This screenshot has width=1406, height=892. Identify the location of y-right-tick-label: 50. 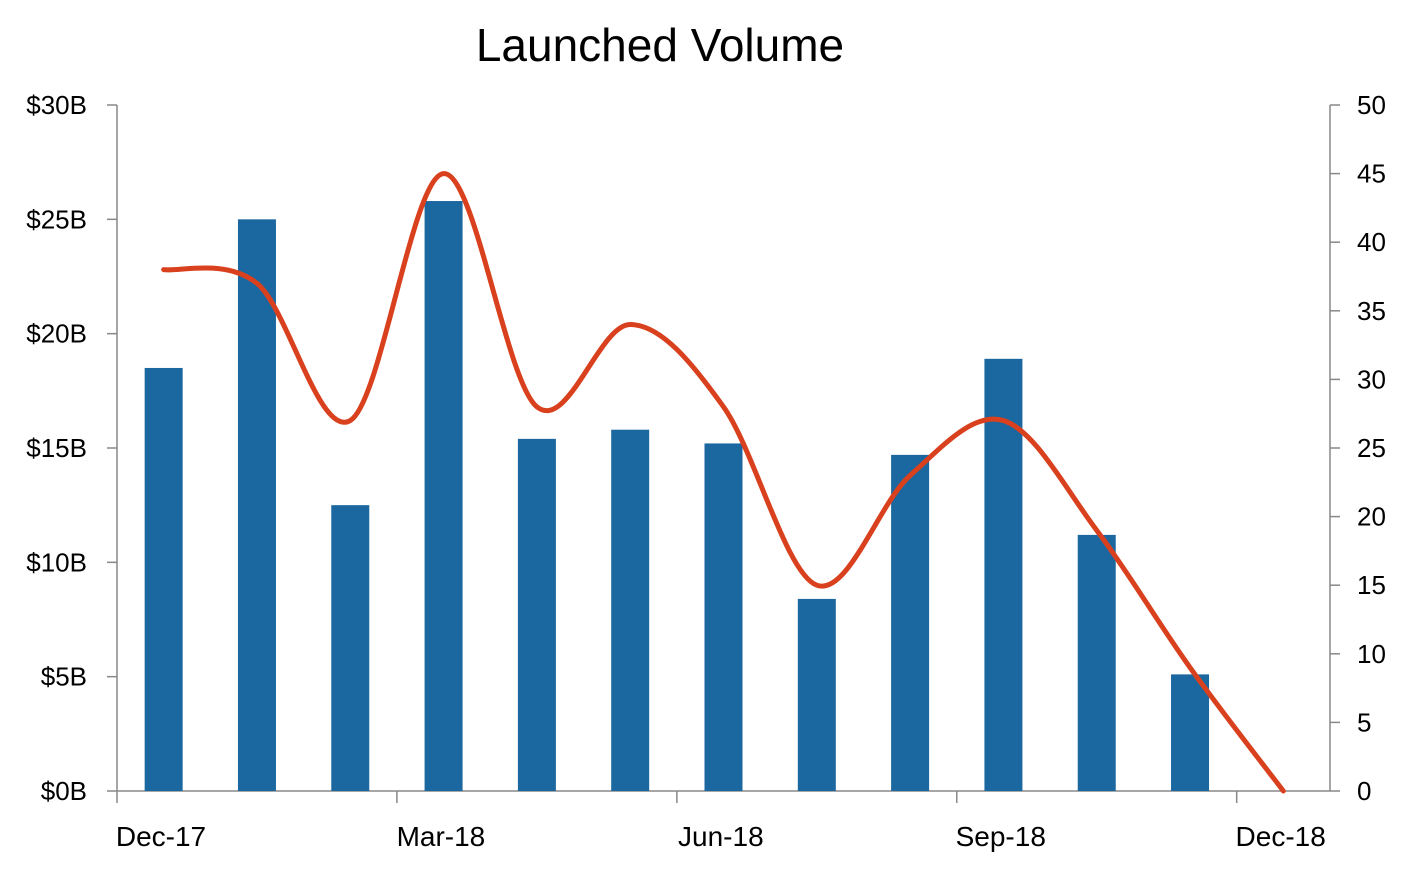
(1371, 105).